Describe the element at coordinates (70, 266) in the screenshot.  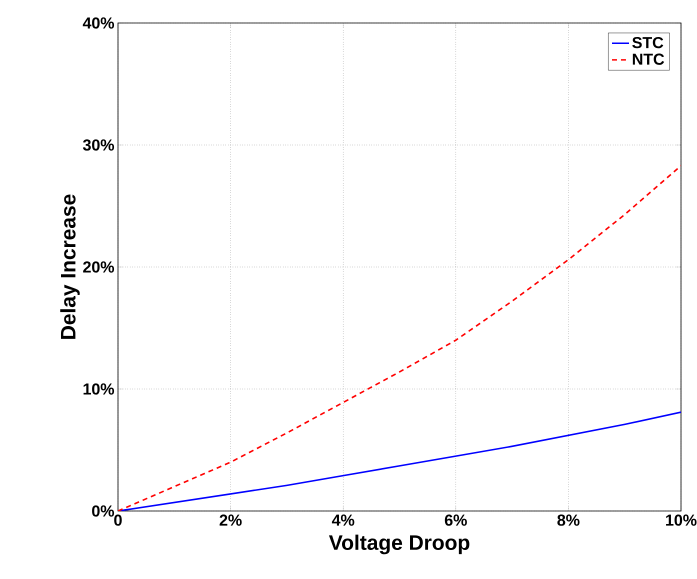
I see `y-axis-title: Delay Increase` at that location.